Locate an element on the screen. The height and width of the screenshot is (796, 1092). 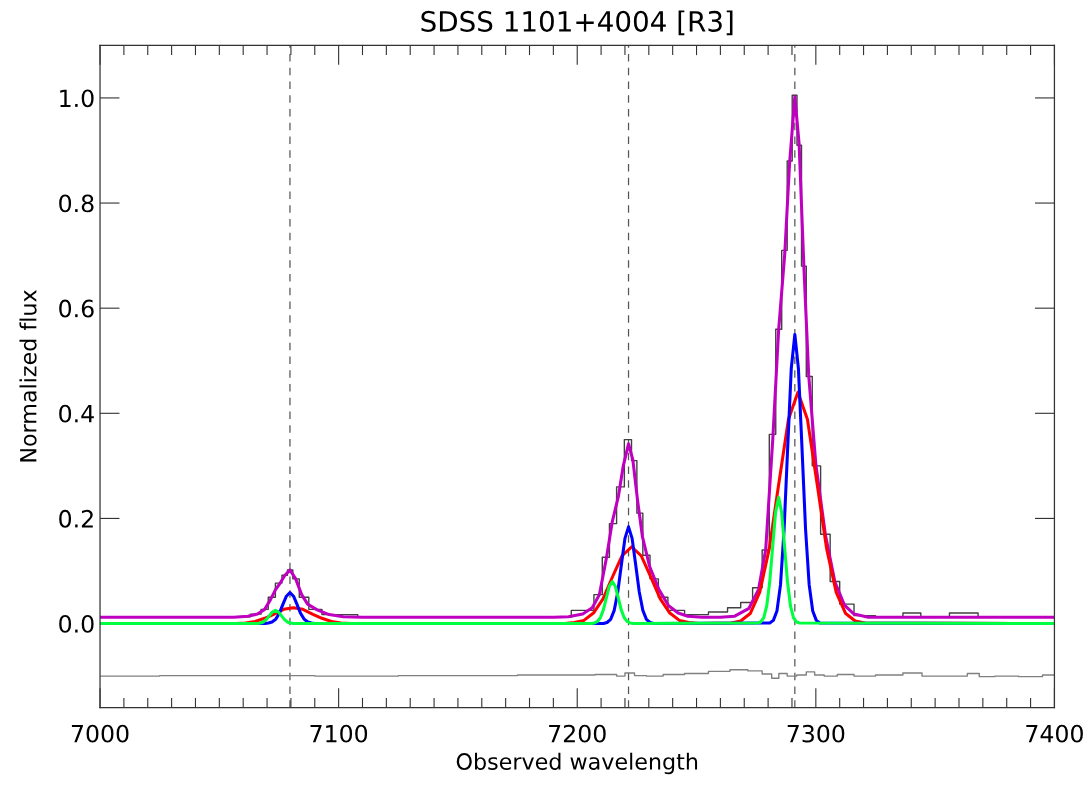
y-tick-label: 0.2 is located at coordinates (76, 518).